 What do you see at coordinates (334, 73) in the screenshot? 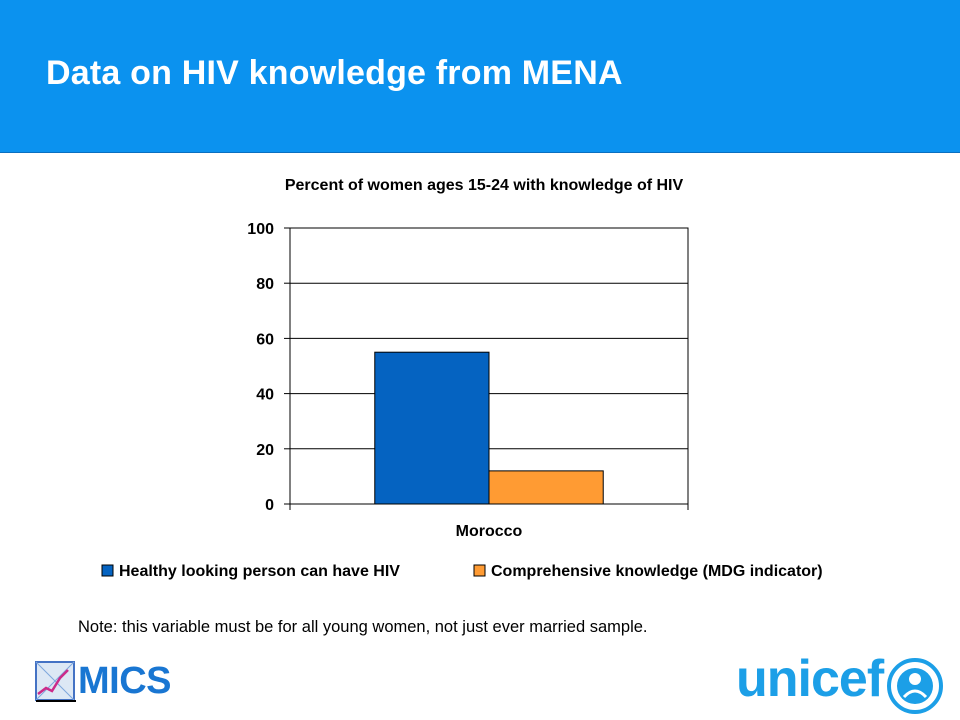
I see `page-title: Data on HIV knowledge from MENA` at bounding box center [334, 73].